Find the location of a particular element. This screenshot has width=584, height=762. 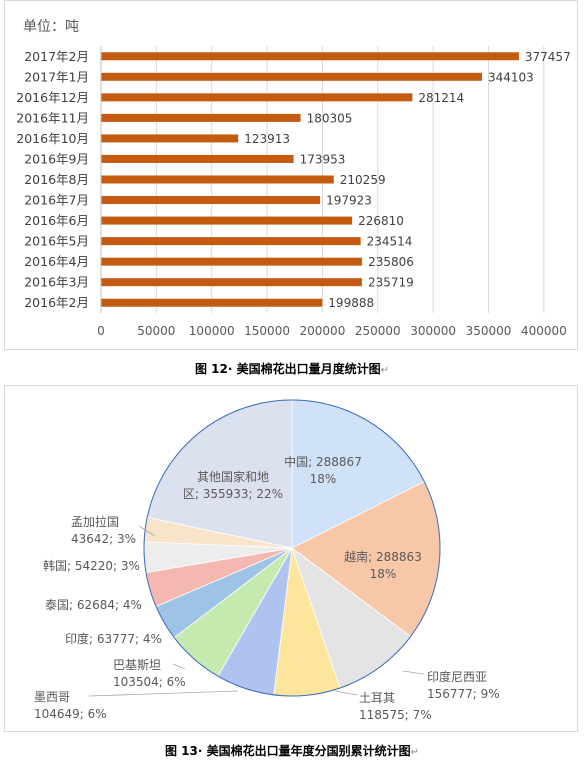

category-label: 2016年9月 is located at coordinates (56, 158).